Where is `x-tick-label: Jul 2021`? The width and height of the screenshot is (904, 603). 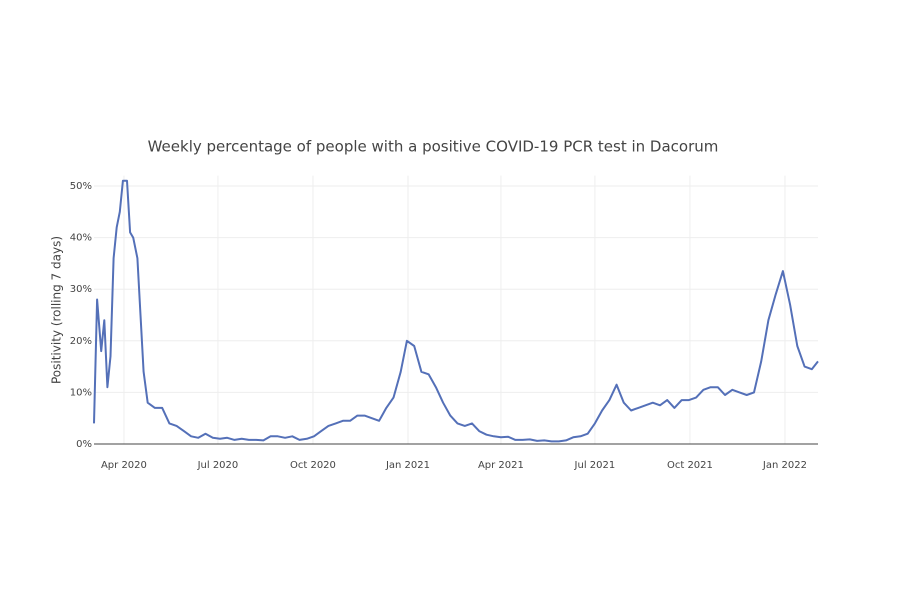 x-tick-label: Jul 2021 is located at coordinates (595, 465).